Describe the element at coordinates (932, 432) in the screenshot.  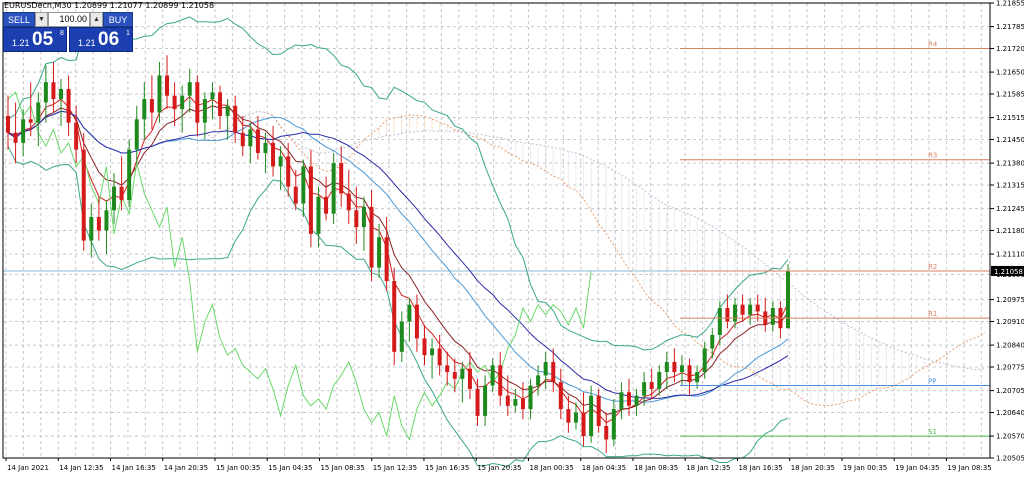
I see `pivot-label: S1` at that location.